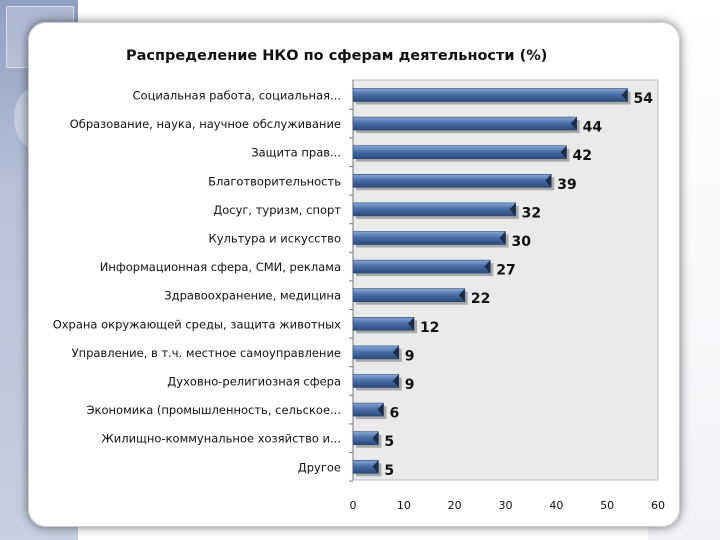 This screenshot has width=720, height=540. Describe the element at coordinates (395, 414) in the screenshot. I see `data-label: 6` at that location.